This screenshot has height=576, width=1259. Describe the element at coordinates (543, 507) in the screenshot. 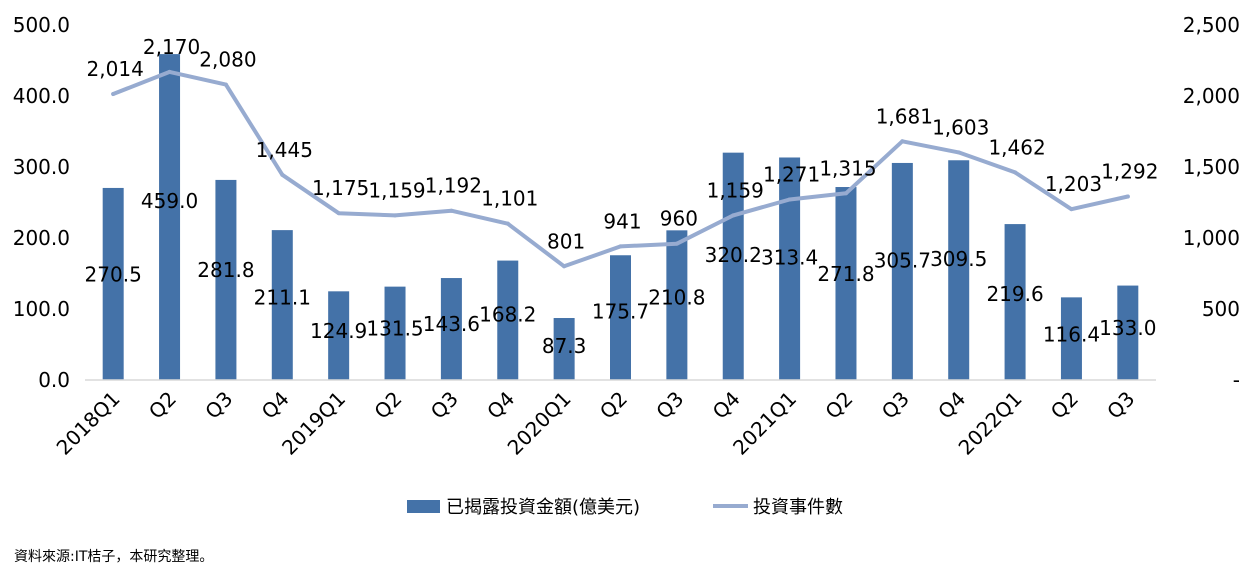

I see `legend-label-bar: 已揭露投資金額(億美元)` at that location.